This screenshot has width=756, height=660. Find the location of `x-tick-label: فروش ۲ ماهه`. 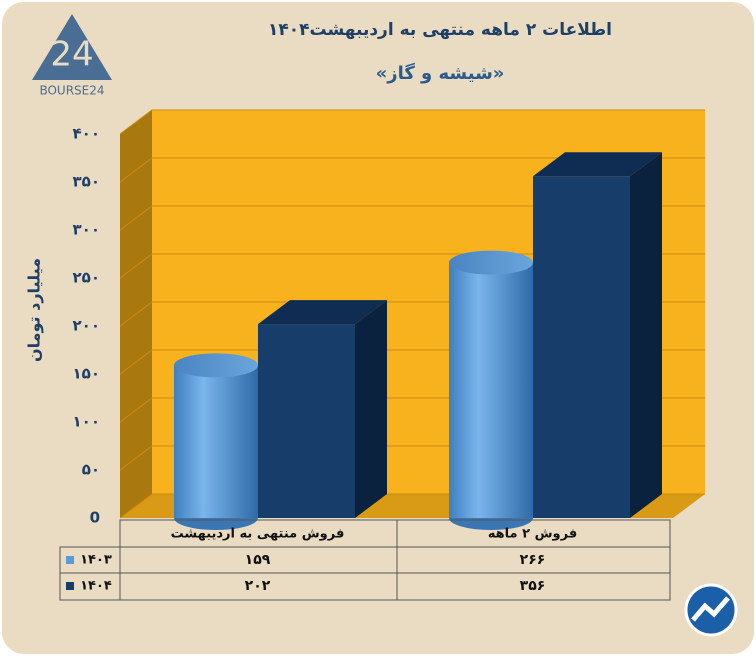

x-tick-label: فروش ۲ ماهه is located at coordinates (532, 534).